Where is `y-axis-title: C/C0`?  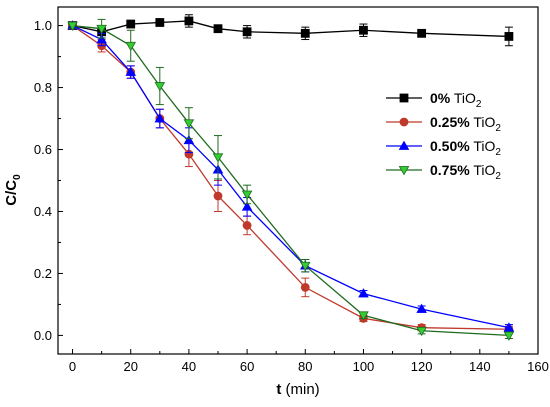
y-axis-title: C/C0 is located at coordinates (13, 190).